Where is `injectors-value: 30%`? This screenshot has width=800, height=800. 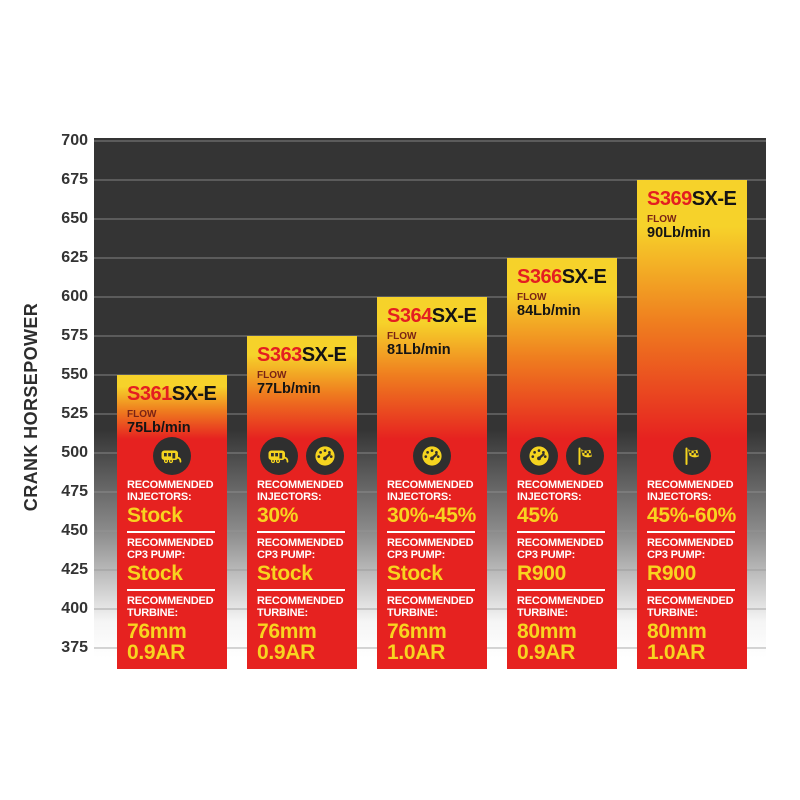
injectors-value: 30% is located at coordinates (278, 515).